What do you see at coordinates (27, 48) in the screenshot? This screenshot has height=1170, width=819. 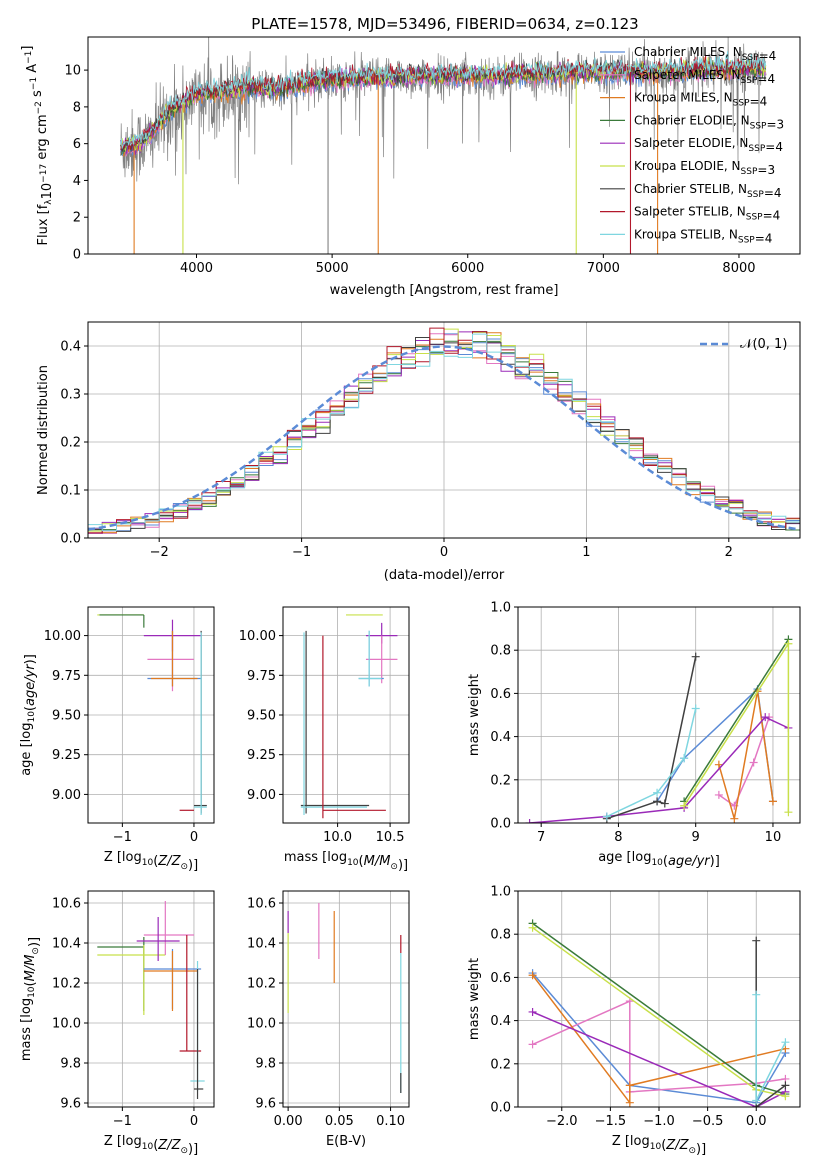 I see `y-axis-label-part: ]` at bounding box center [27, 48].